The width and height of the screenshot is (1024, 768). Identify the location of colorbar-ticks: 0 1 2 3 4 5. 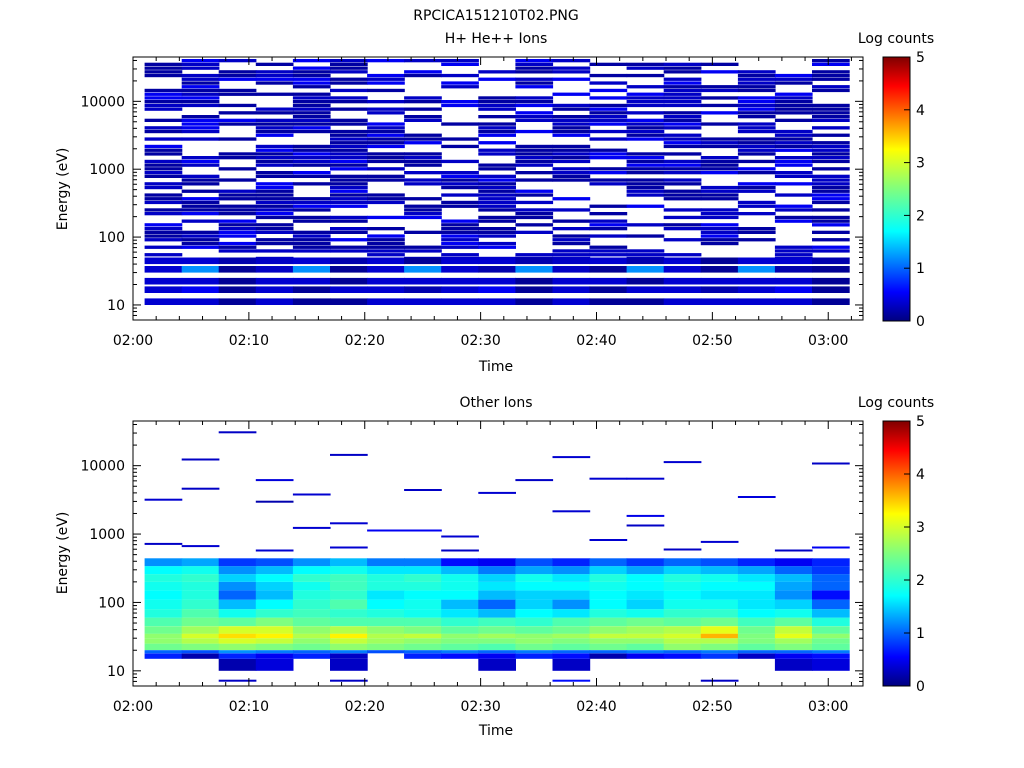
(914, 554).